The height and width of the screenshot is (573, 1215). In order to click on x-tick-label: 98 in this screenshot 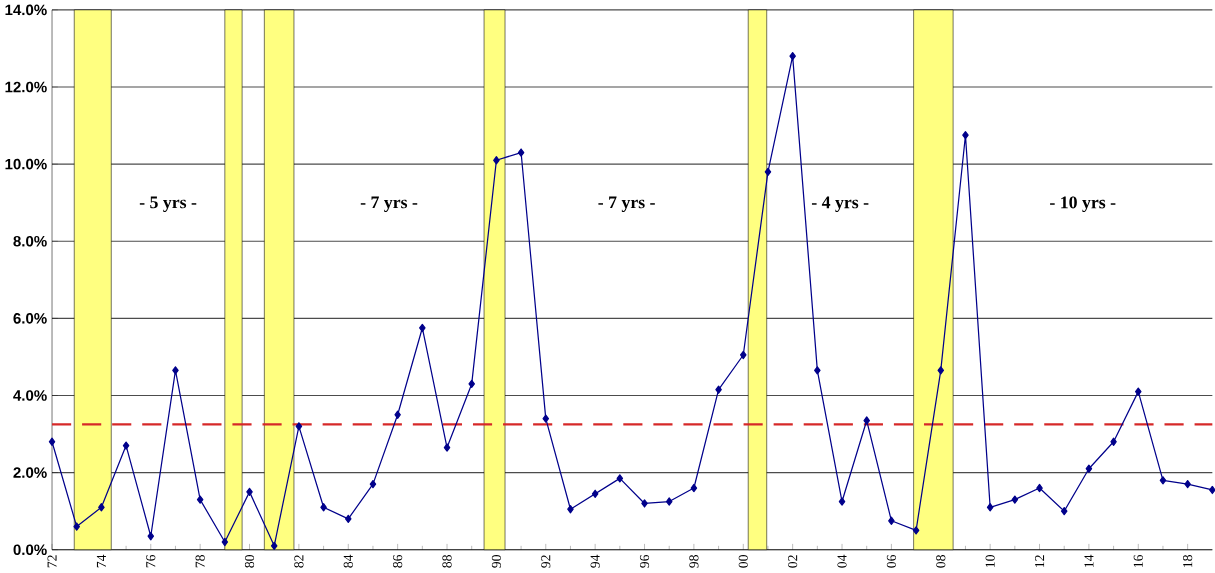, I will do `click(694, 561)`.